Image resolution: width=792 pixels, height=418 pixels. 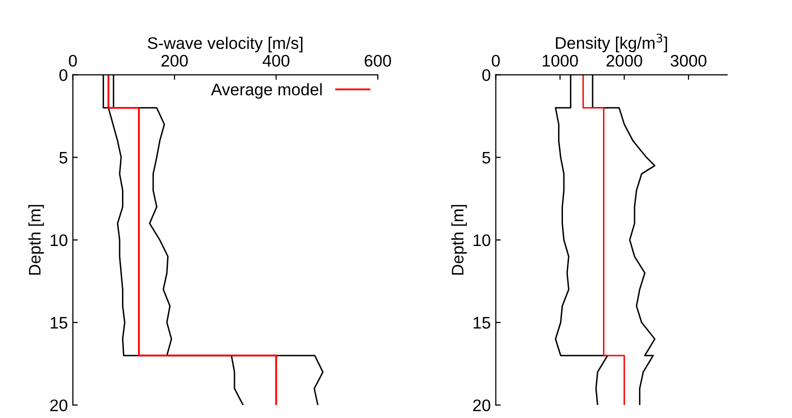 I want to click on x-tick-label: 400, so click(x=276, y=60).